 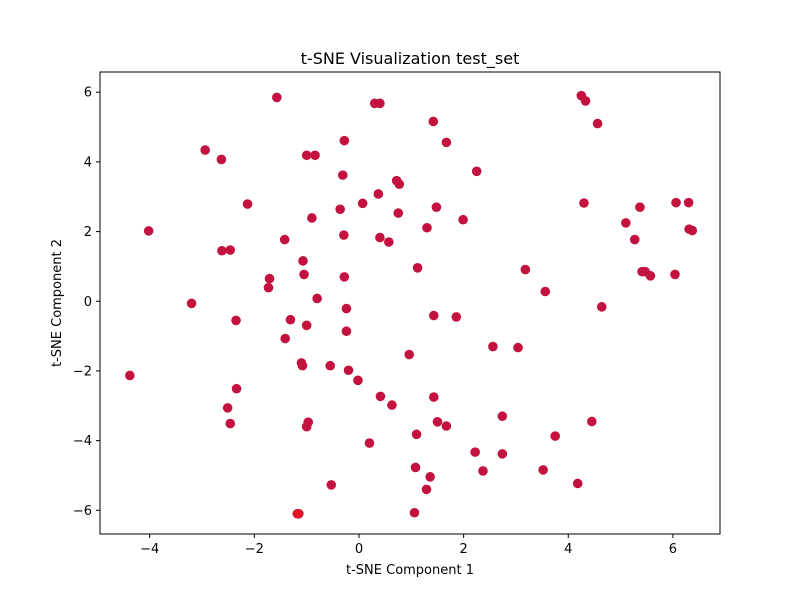 I want to click on y-tick-label: 6, so click(x=88, y=93).